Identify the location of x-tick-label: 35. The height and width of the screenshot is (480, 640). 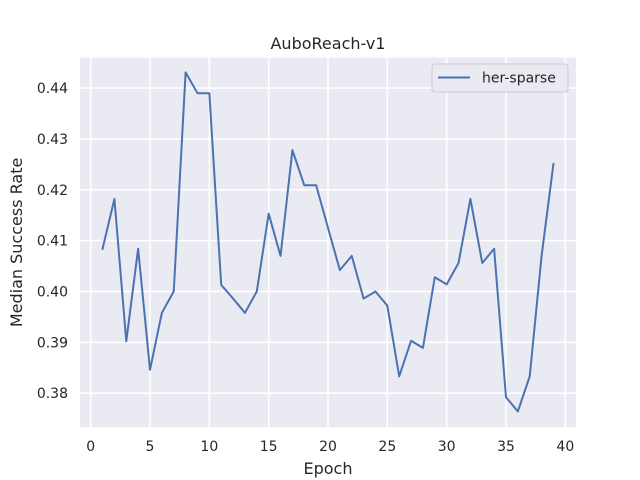
(506, 447).